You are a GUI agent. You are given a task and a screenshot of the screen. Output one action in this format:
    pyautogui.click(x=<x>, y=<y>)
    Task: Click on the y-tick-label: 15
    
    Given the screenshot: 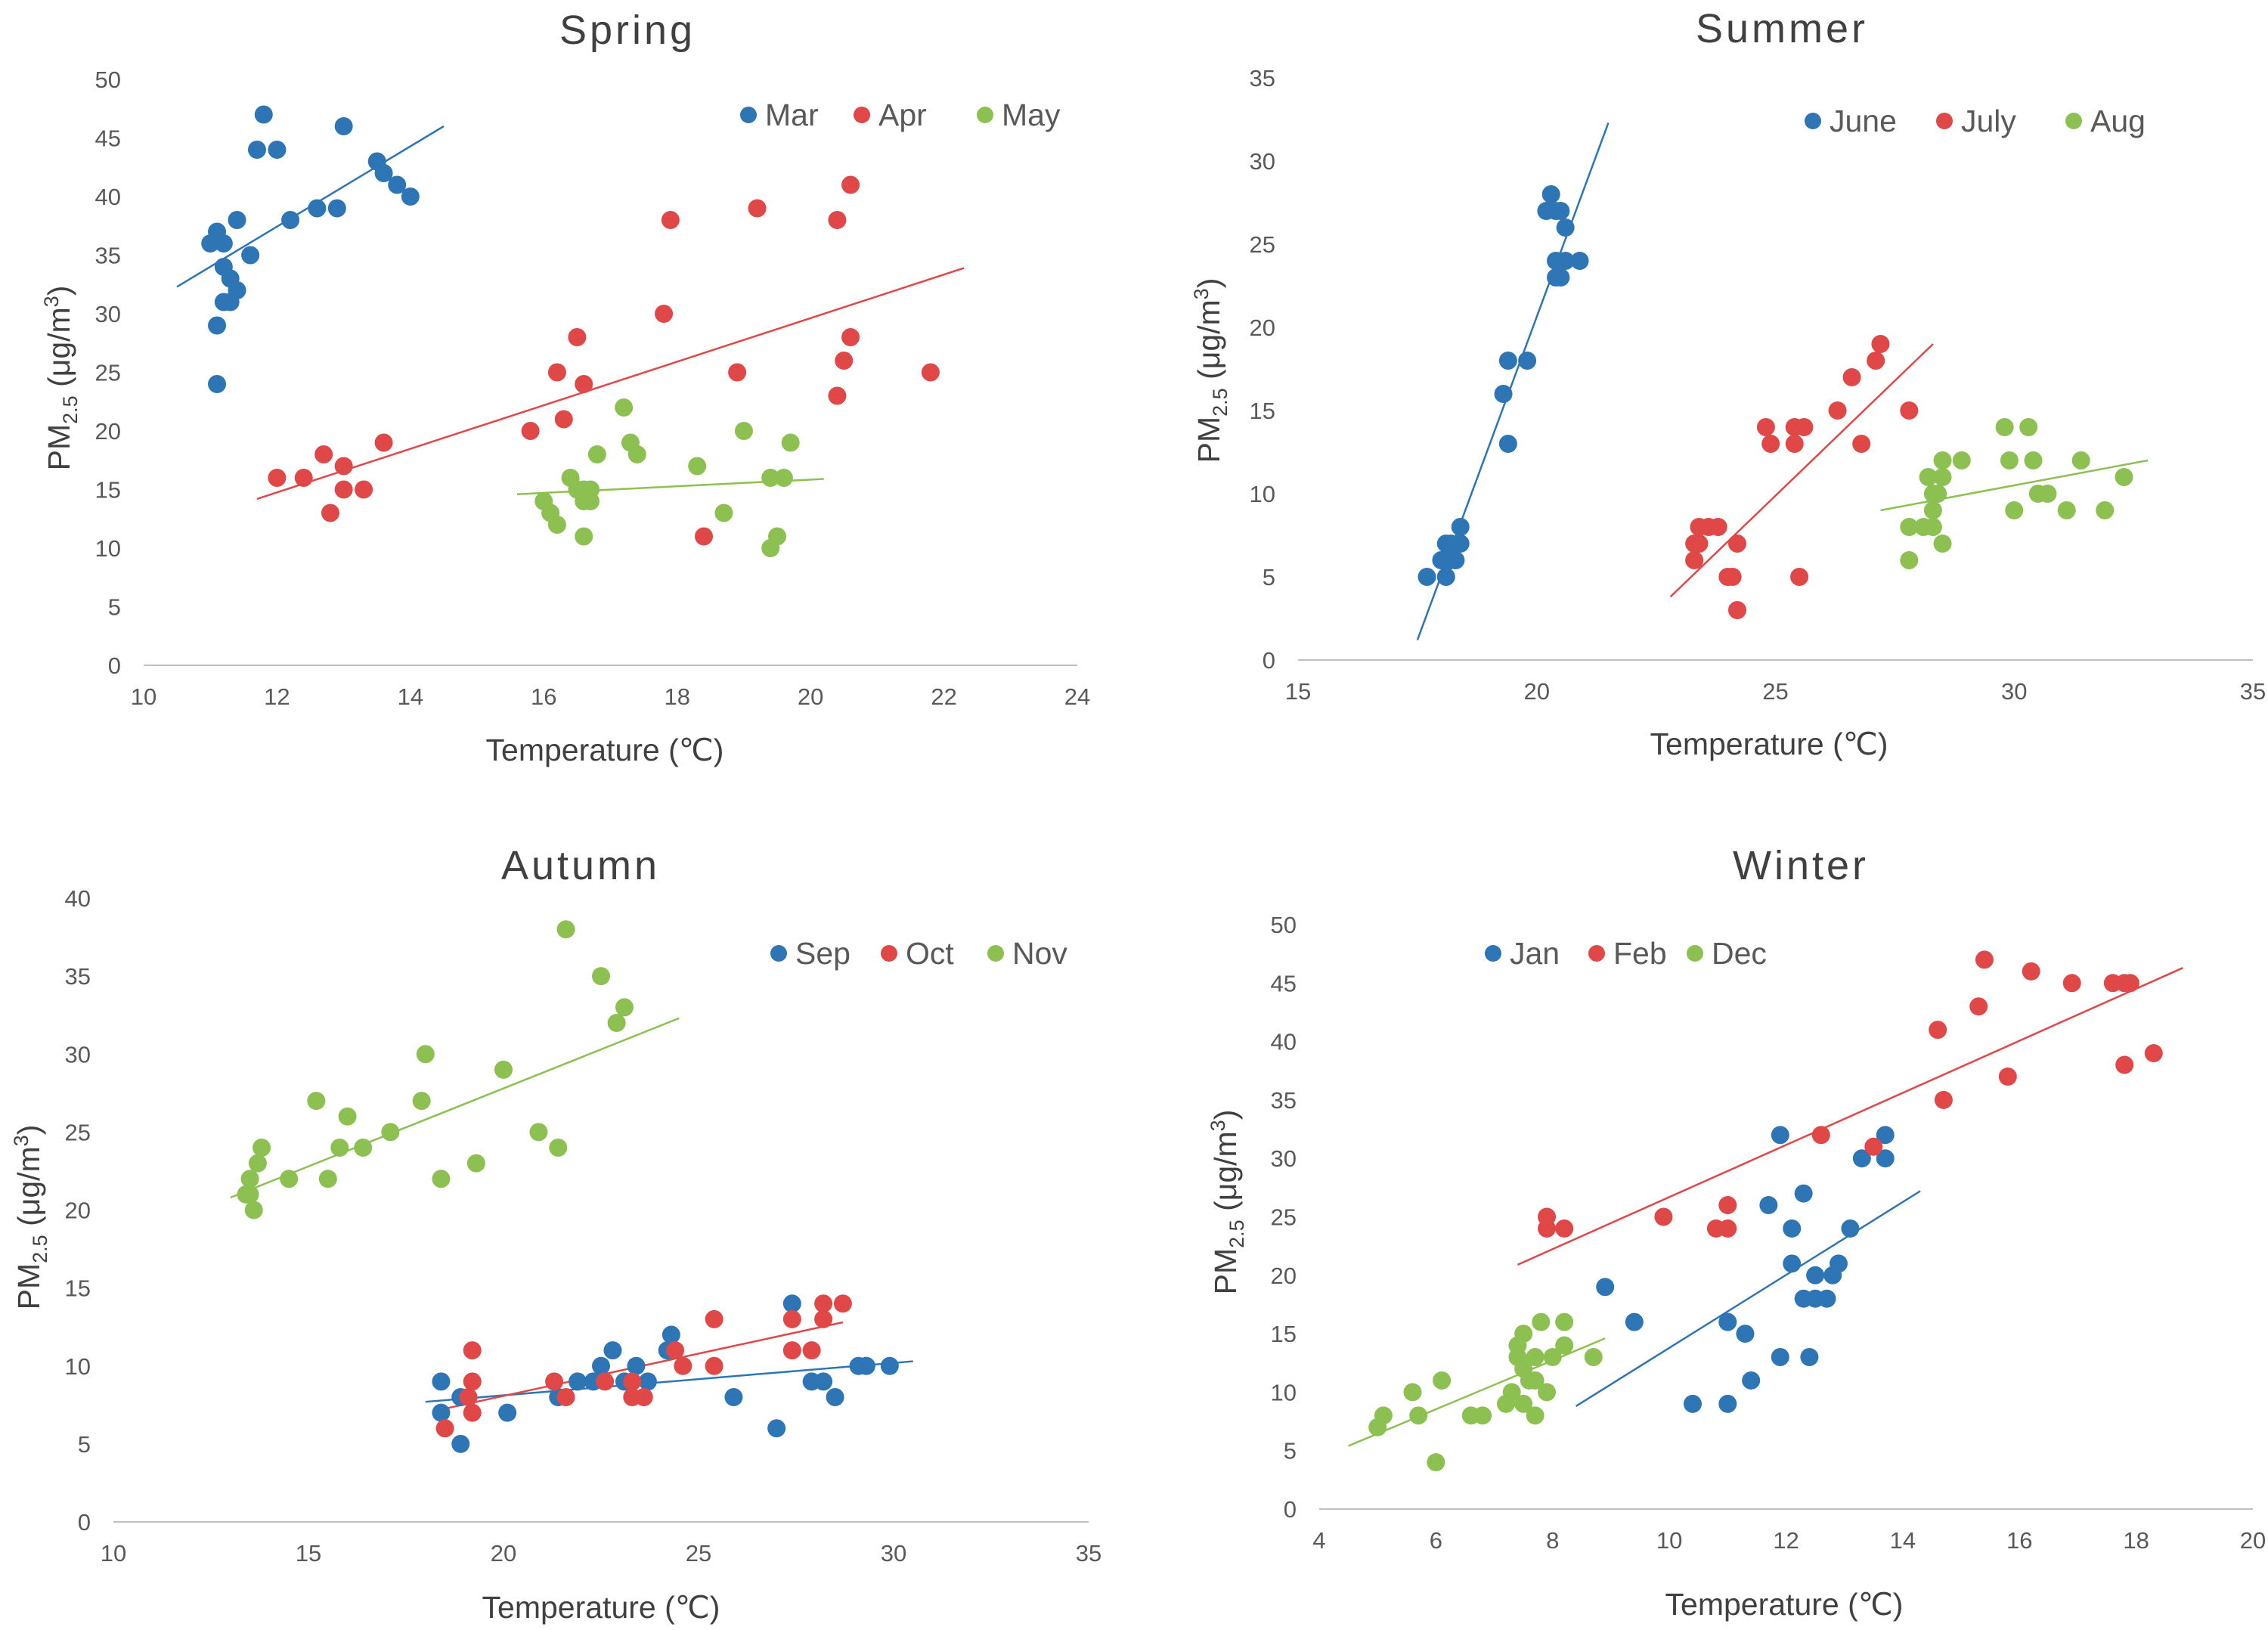 What is the action you would take?
    pyautogui.click(x=1284, y=1334)
    